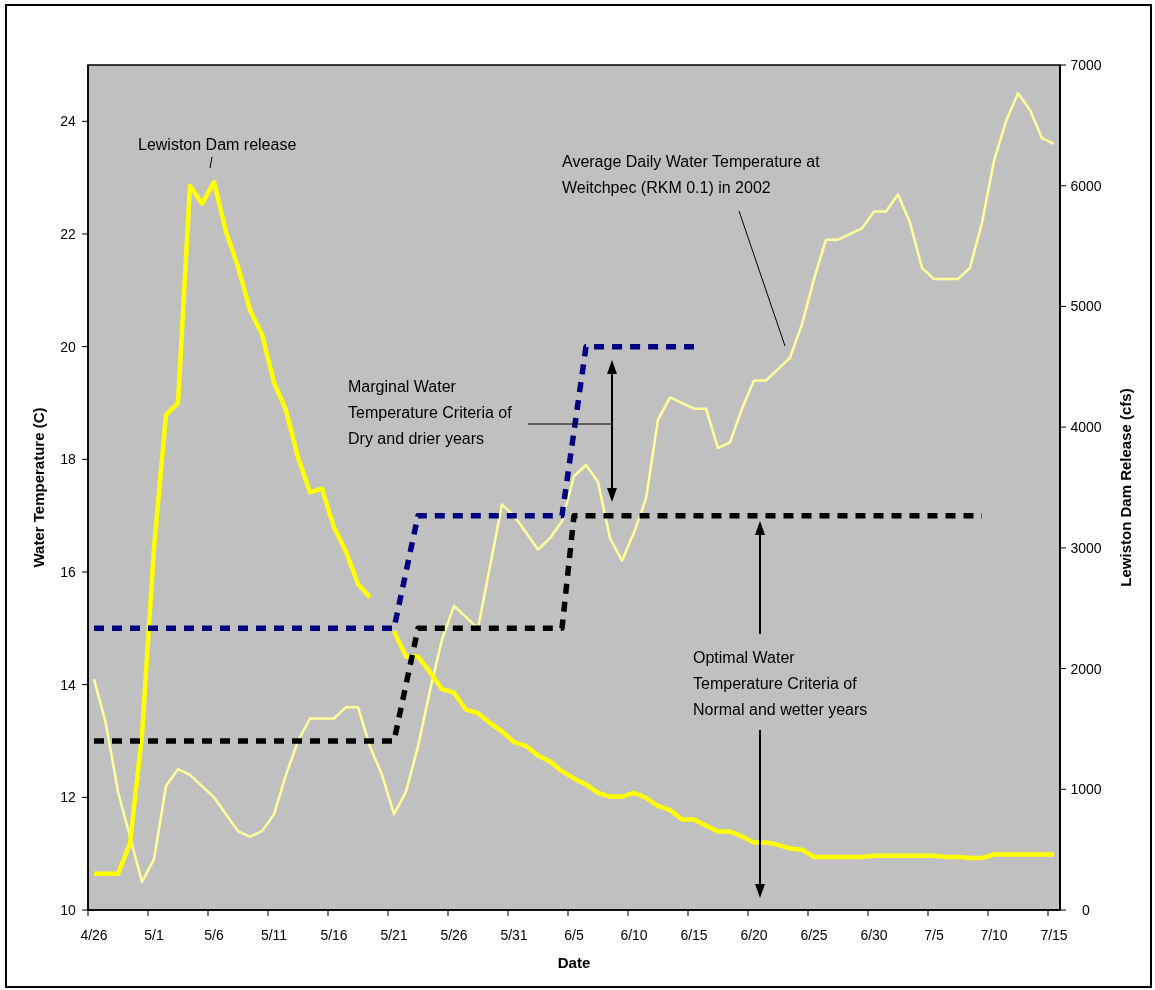  What do you see at coordinates (38, 487) in the screenshot?
I see `y-axis-title: Water Temperature (C)` at bounding box center [38, 487].